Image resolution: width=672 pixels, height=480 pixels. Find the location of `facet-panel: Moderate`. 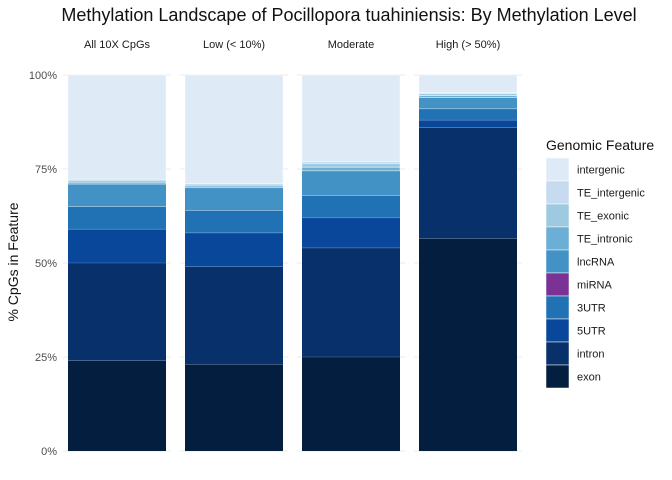

facet-panel: Moderate is located at coordinates (351, 245).